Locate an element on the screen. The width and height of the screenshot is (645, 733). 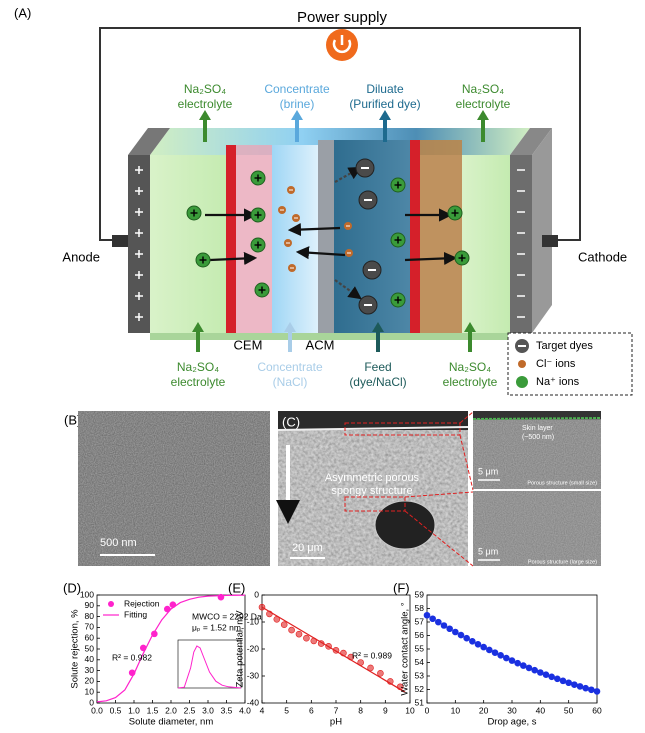
y-axis-label: Solute rejection, % is located at coordinates (75, 649).